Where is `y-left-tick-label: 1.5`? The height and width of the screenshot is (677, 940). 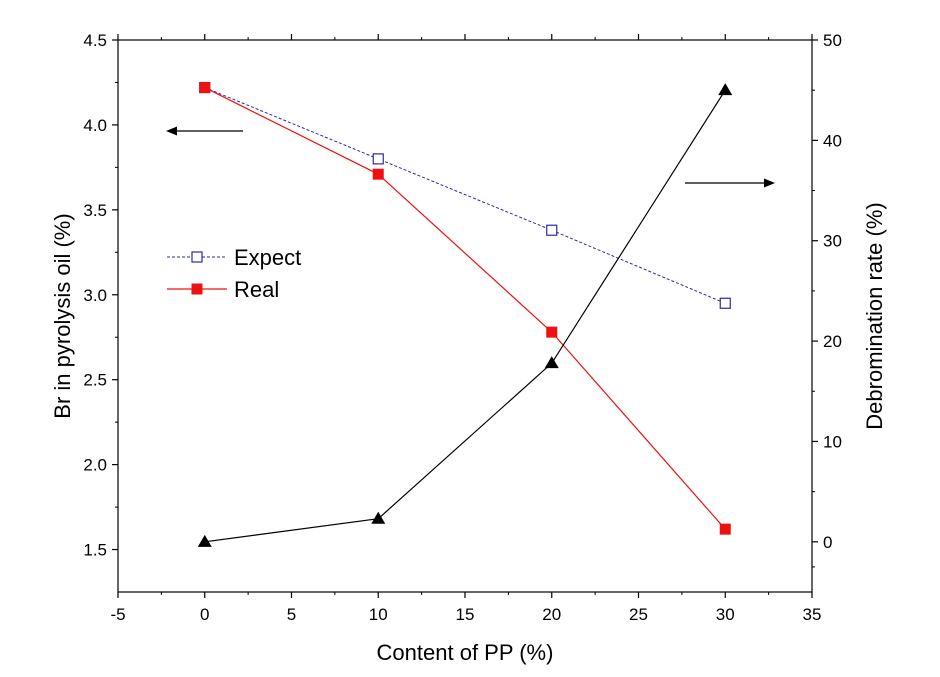 y-left-tick-label: 1.5 is located at coordinates (95, 550).